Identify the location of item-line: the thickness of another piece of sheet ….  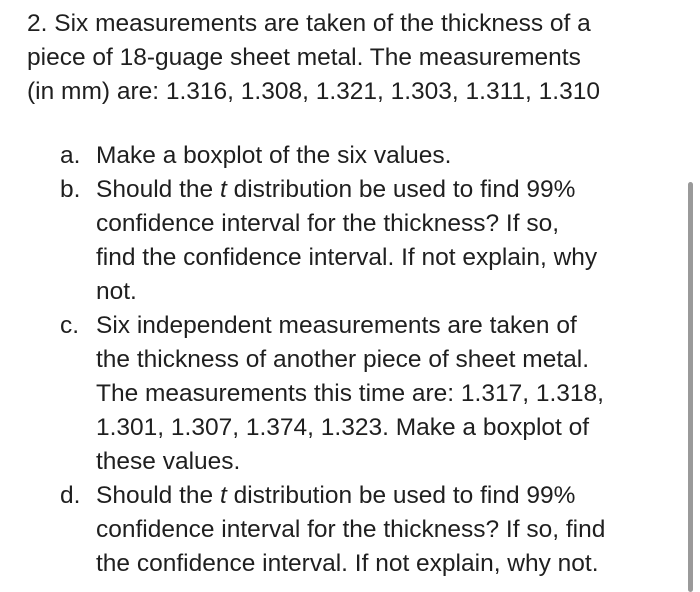
(343, 359).